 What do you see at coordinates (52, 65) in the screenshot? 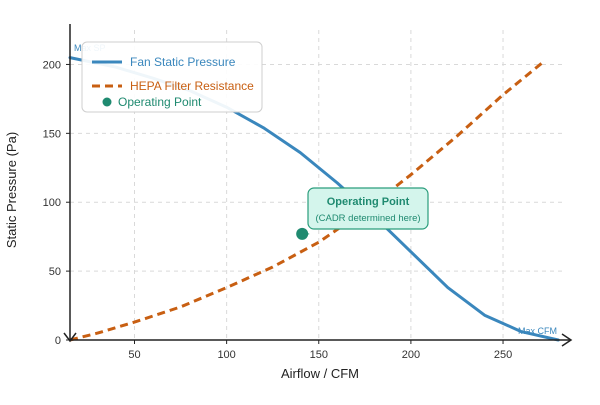
I see `y-tick-label: 200` at bounding box center [52, 65].